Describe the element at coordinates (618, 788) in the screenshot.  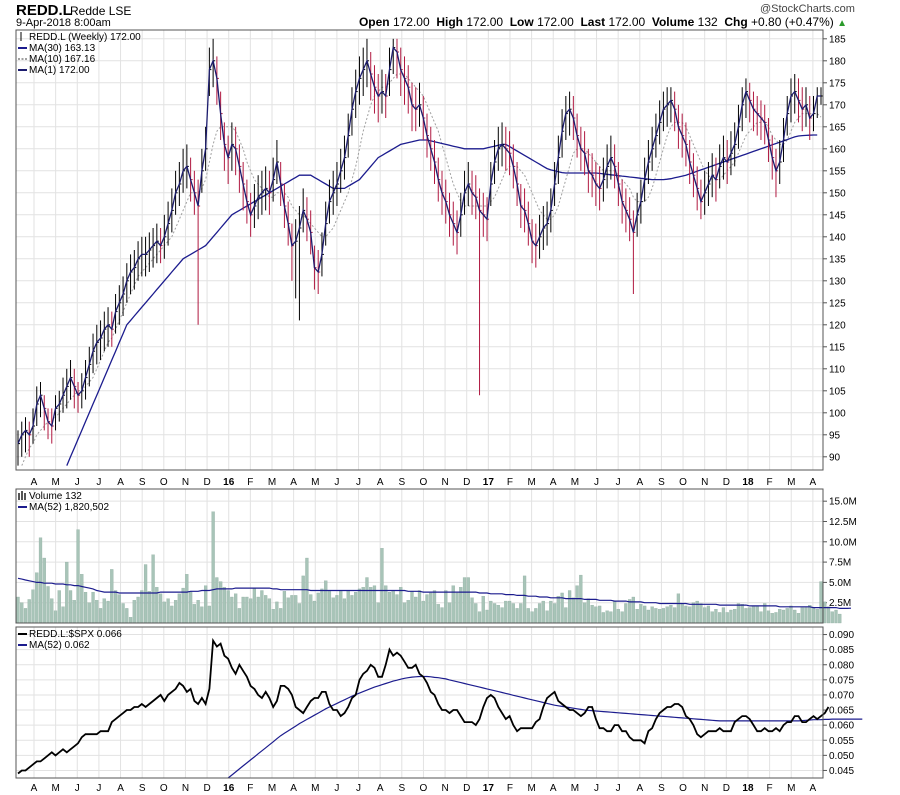
I see `ratio-x-tick-label: J` at that location.